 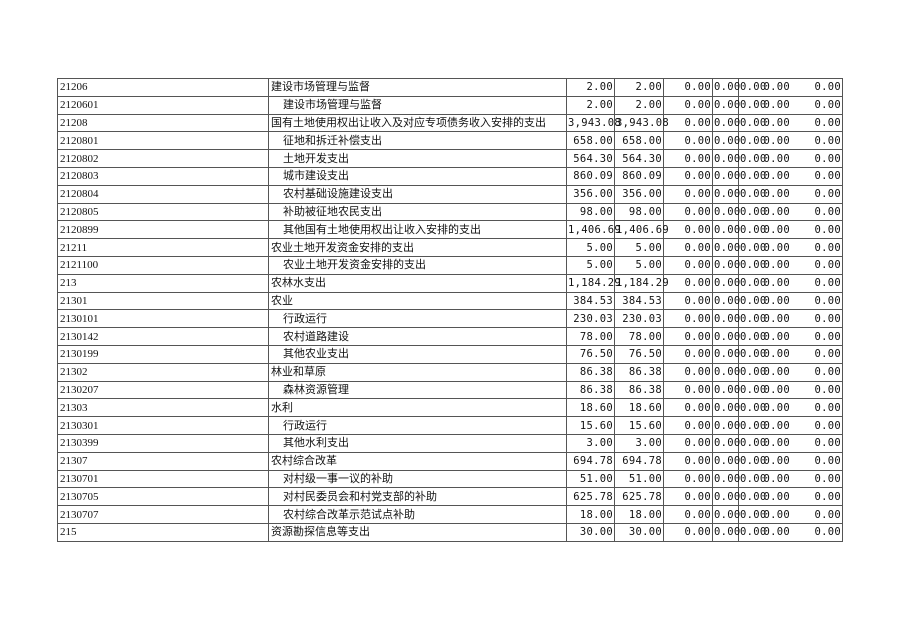 I want to click on amount-general-cell: 1,184.29, so click(x=641, y=283).